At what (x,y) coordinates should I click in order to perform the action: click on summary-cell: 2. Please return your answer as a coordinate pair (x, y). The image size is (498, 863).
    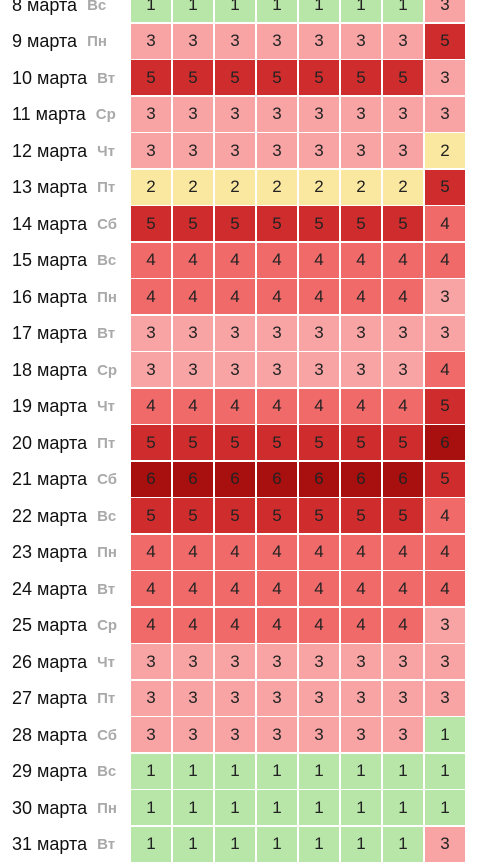
    Looking at the image, I should click on (445, 151).